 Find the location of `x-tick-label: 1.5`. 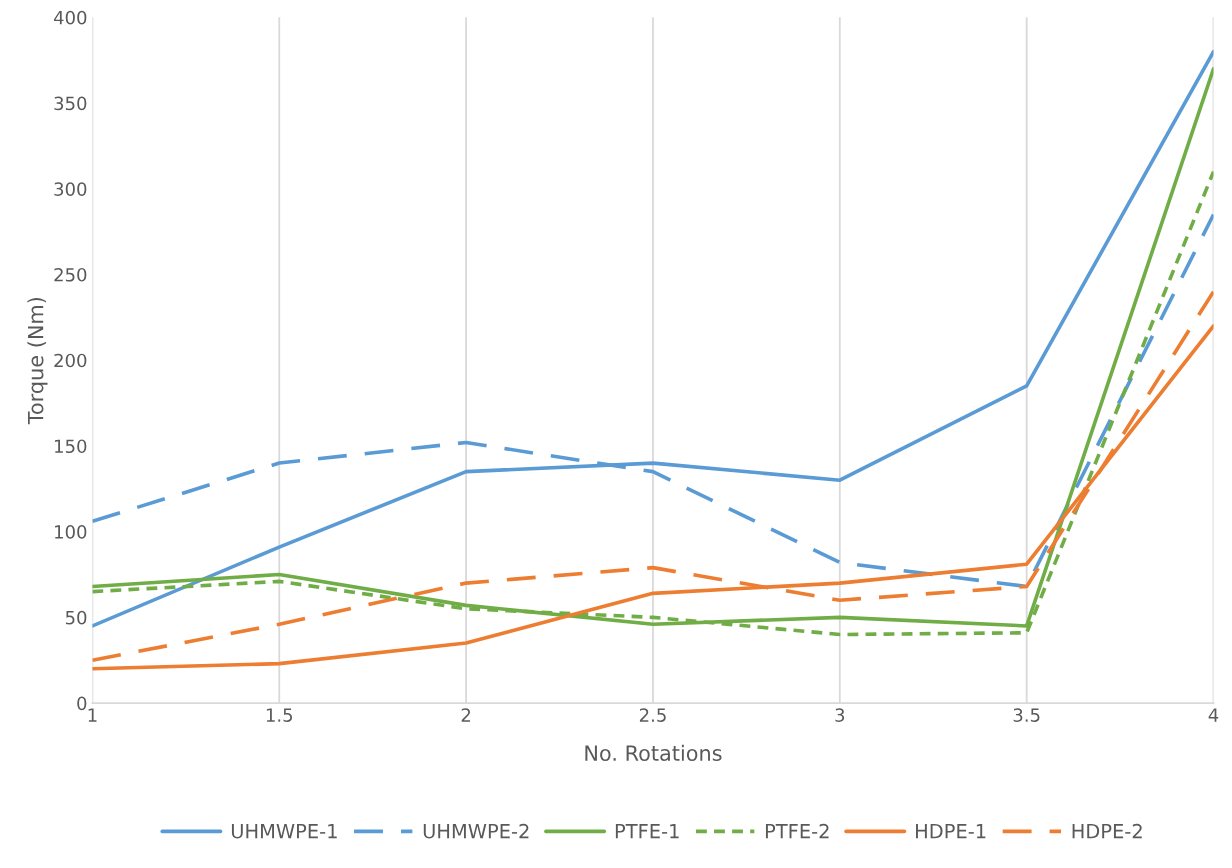

x-tick-label: 1.5 is located at coordinates (279, 715).